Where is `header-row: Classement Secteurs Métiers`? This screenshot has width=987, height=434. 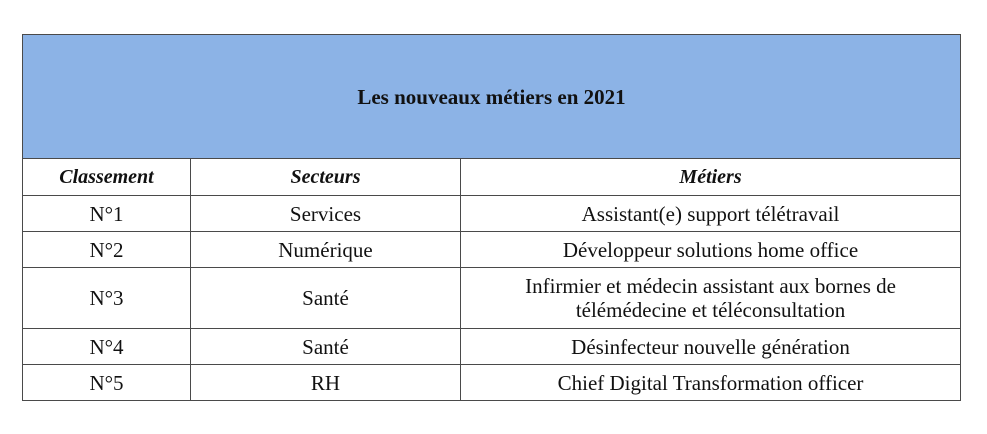 header-row: Classement Secteurs Métiers is located at coordinates (492, 177).